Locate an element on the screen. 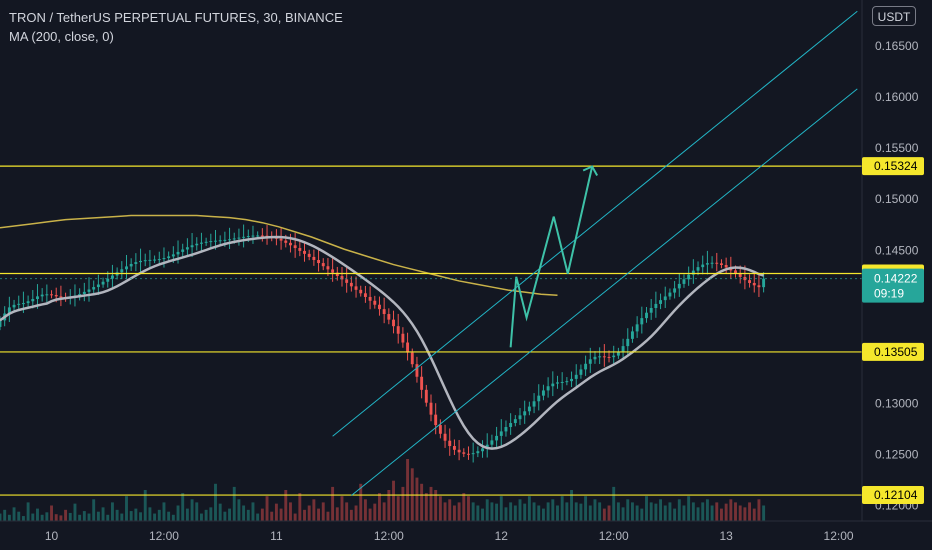  level-price-text: 0.15324 is located at coordinates (896, 166).